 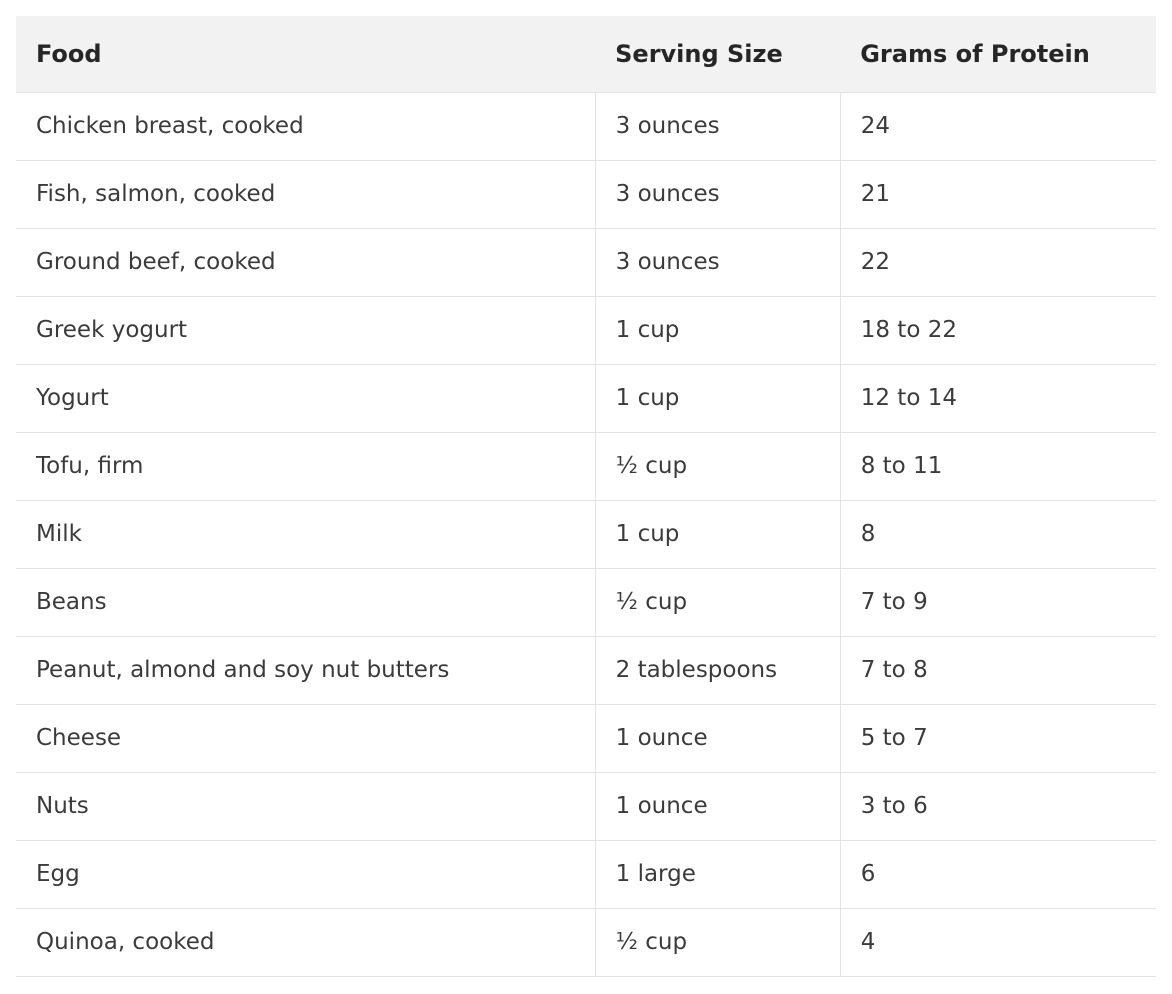 I want to click on table-row: Milk 1 cup 8, so click(x=586, y=534).